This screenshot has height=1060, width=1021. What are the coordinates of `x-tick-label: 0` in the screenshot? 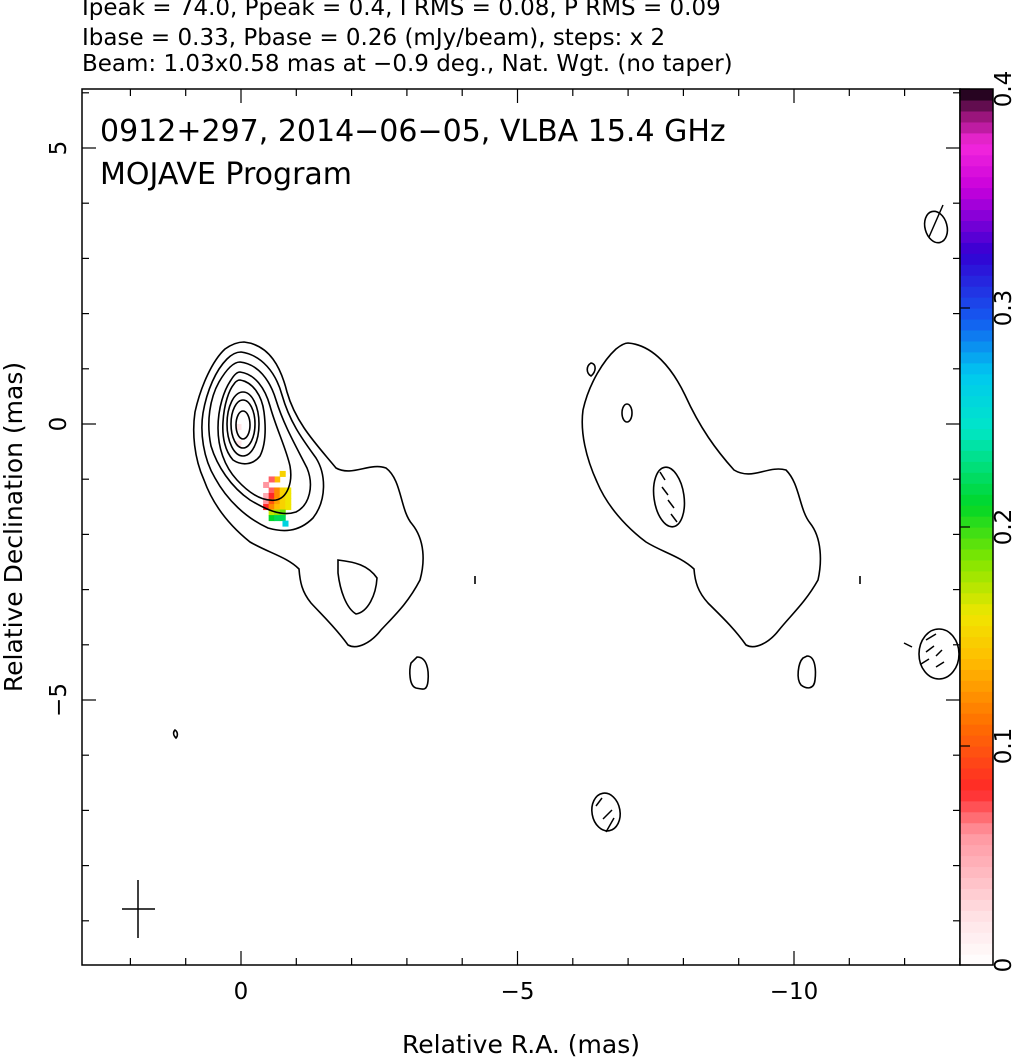 It's located at (241, 992).